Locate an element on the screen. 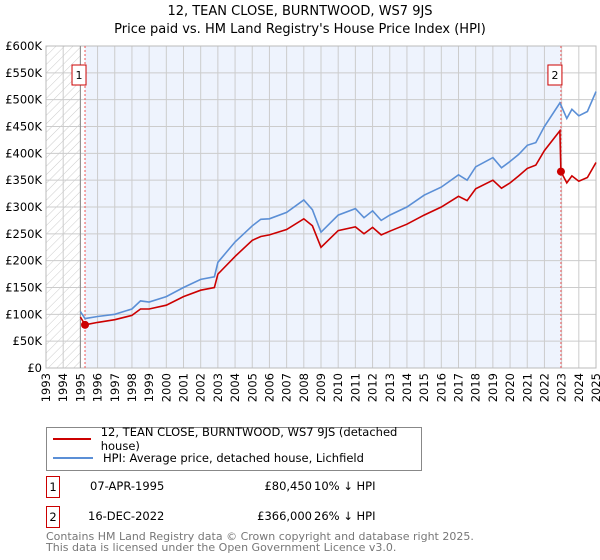 This screenshot has height=560, width=600. x-tick-label: 2015 is located at coordinates (424, 387).